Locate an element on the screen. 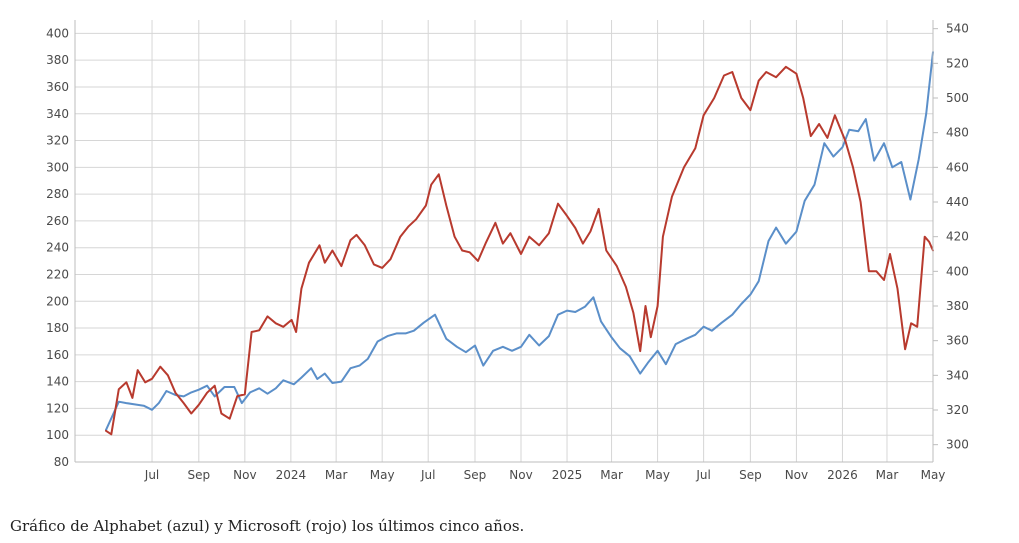 The image size is (1019, 543). y-right-tick-label: 540 is located at coordinates (957, 29).